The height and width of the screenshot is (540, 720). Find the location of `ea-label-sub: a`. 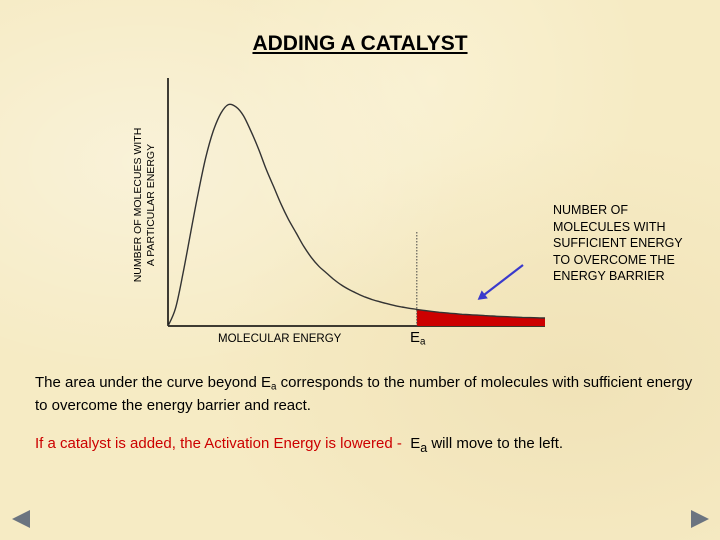

ea-label-sub: a is located at coordinates (423, 342).